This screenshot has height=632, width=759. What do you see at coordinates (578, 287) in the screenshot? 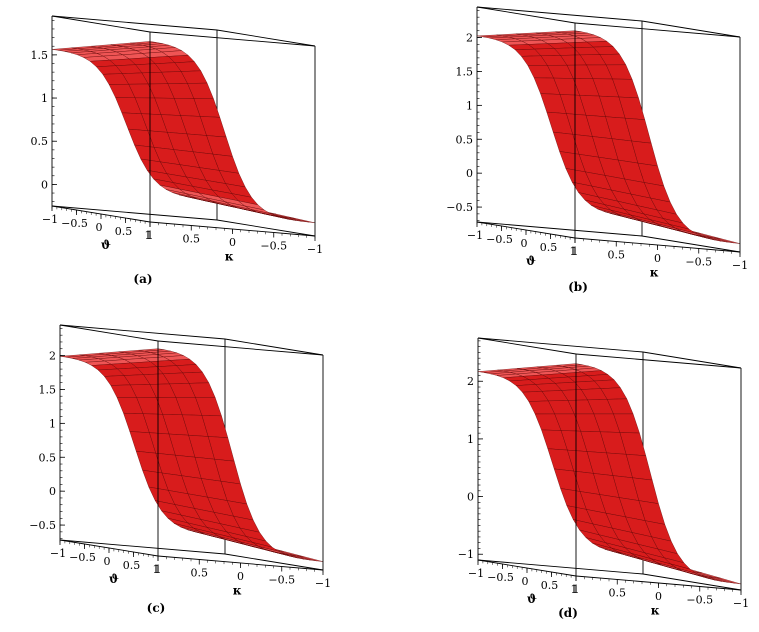
I see `panel-caption: (b)` at bounding box center [578, 287].